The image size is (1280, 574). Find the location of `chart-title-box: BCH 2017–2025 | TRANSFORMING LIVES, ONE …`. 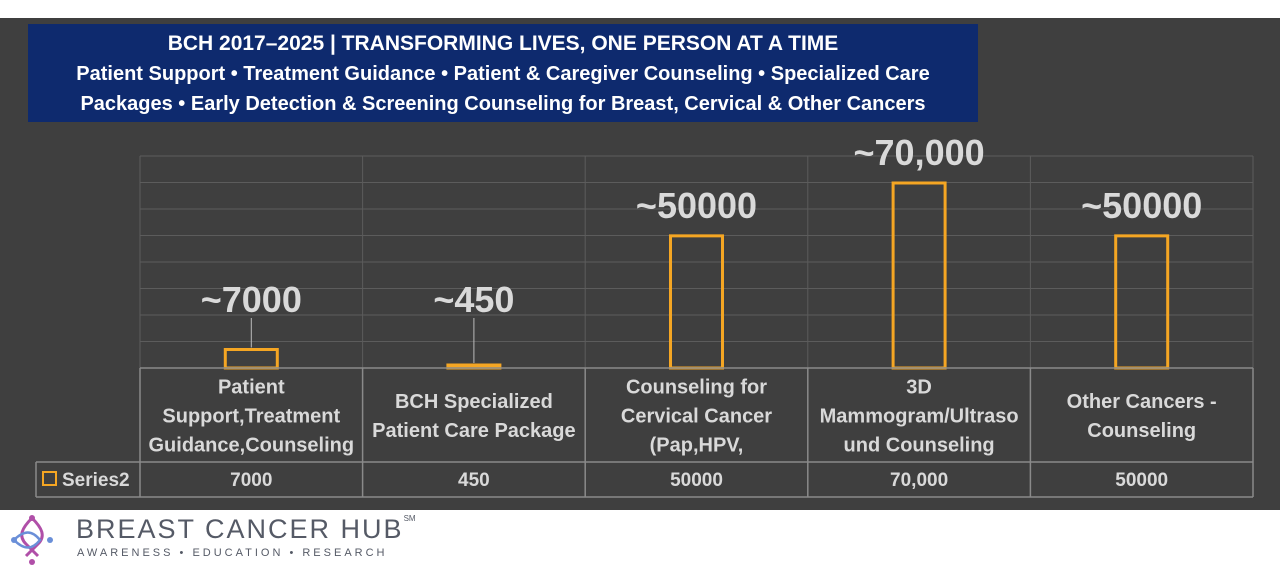

chart-title-box: BCH 2017–2025 | TRANSFORMING LIVES, ONE … is located at coordinates (503, 73).